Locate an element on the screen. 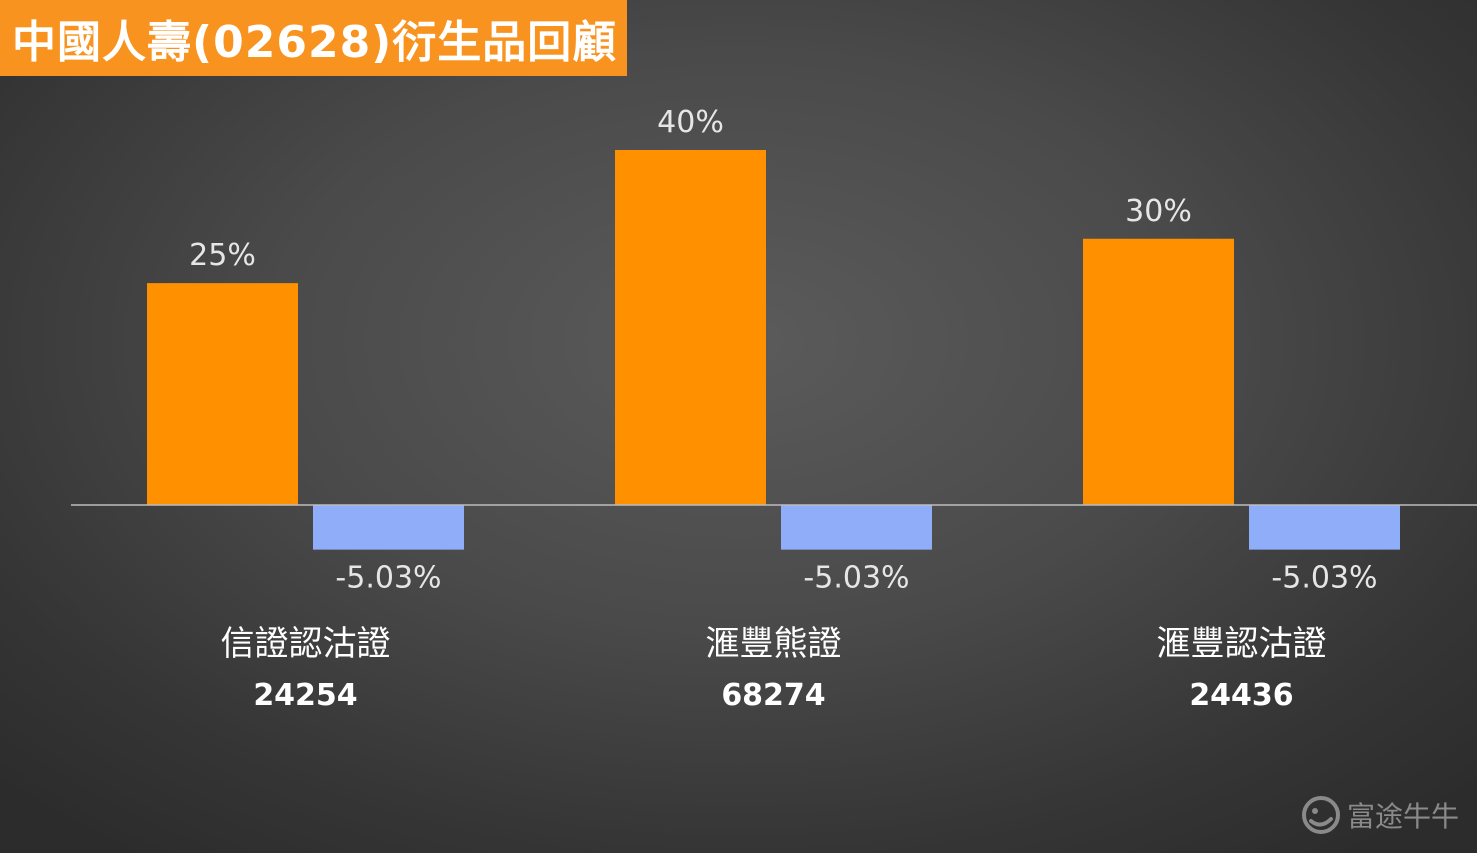  chart-title-banner: 中國人壽(02628)衍生品回顧 is located at coordinates (314, 38).